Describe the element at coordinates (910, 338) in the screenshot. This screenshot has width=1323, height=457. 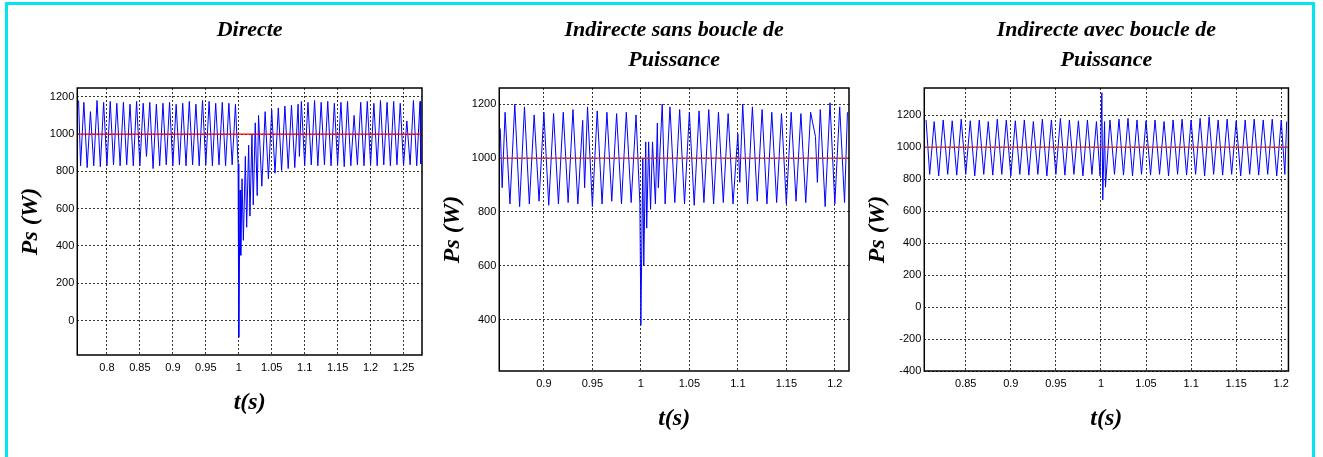
I see `y-tick-label: -200` at that location.